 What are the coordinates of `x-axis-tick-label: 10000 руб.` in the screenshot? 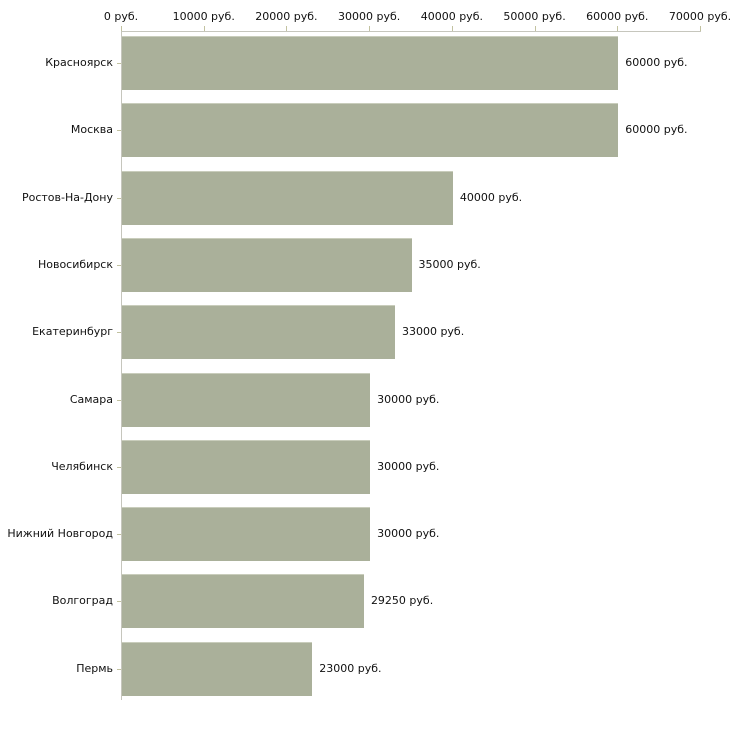 It's located at (203, 16).